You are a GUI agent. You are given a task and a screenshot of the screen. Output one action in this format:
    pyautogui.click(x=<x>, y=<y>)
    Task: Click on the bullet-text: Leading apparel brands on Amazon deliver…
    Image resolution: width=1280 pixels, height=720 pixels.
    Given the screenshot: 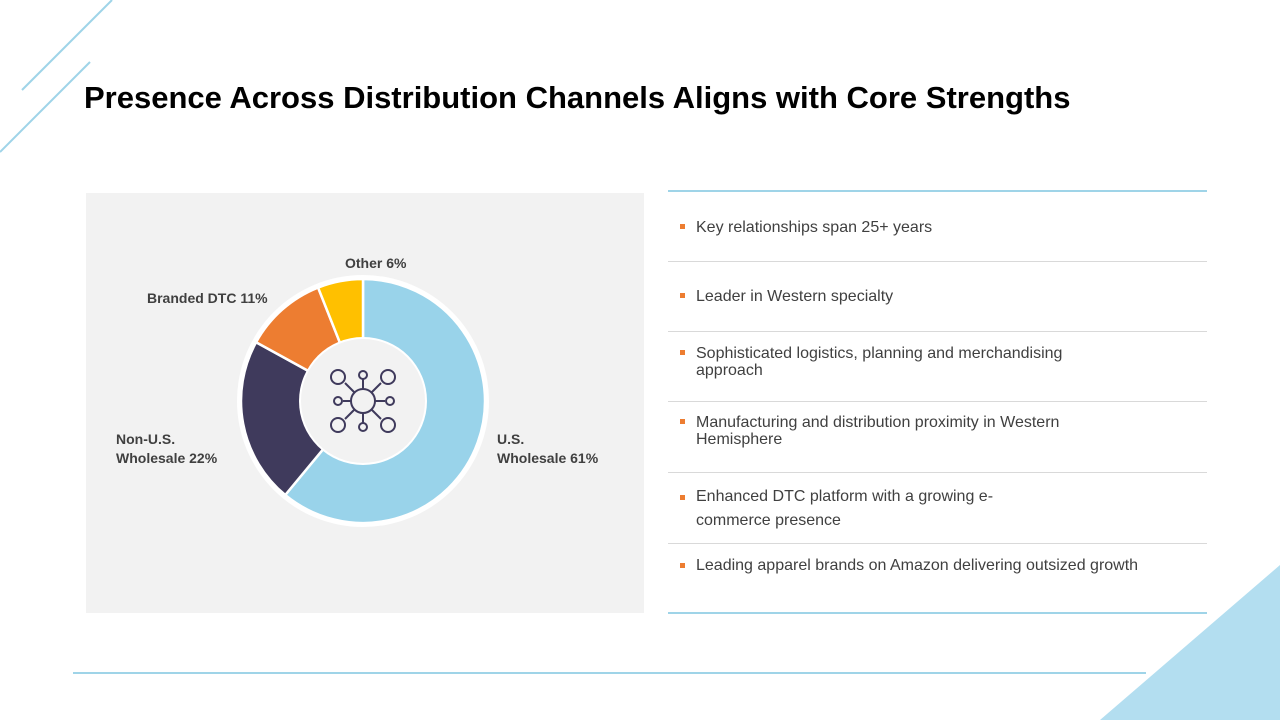 What is the action you would take?
    pyautogui.click(x=917, y=565)
    